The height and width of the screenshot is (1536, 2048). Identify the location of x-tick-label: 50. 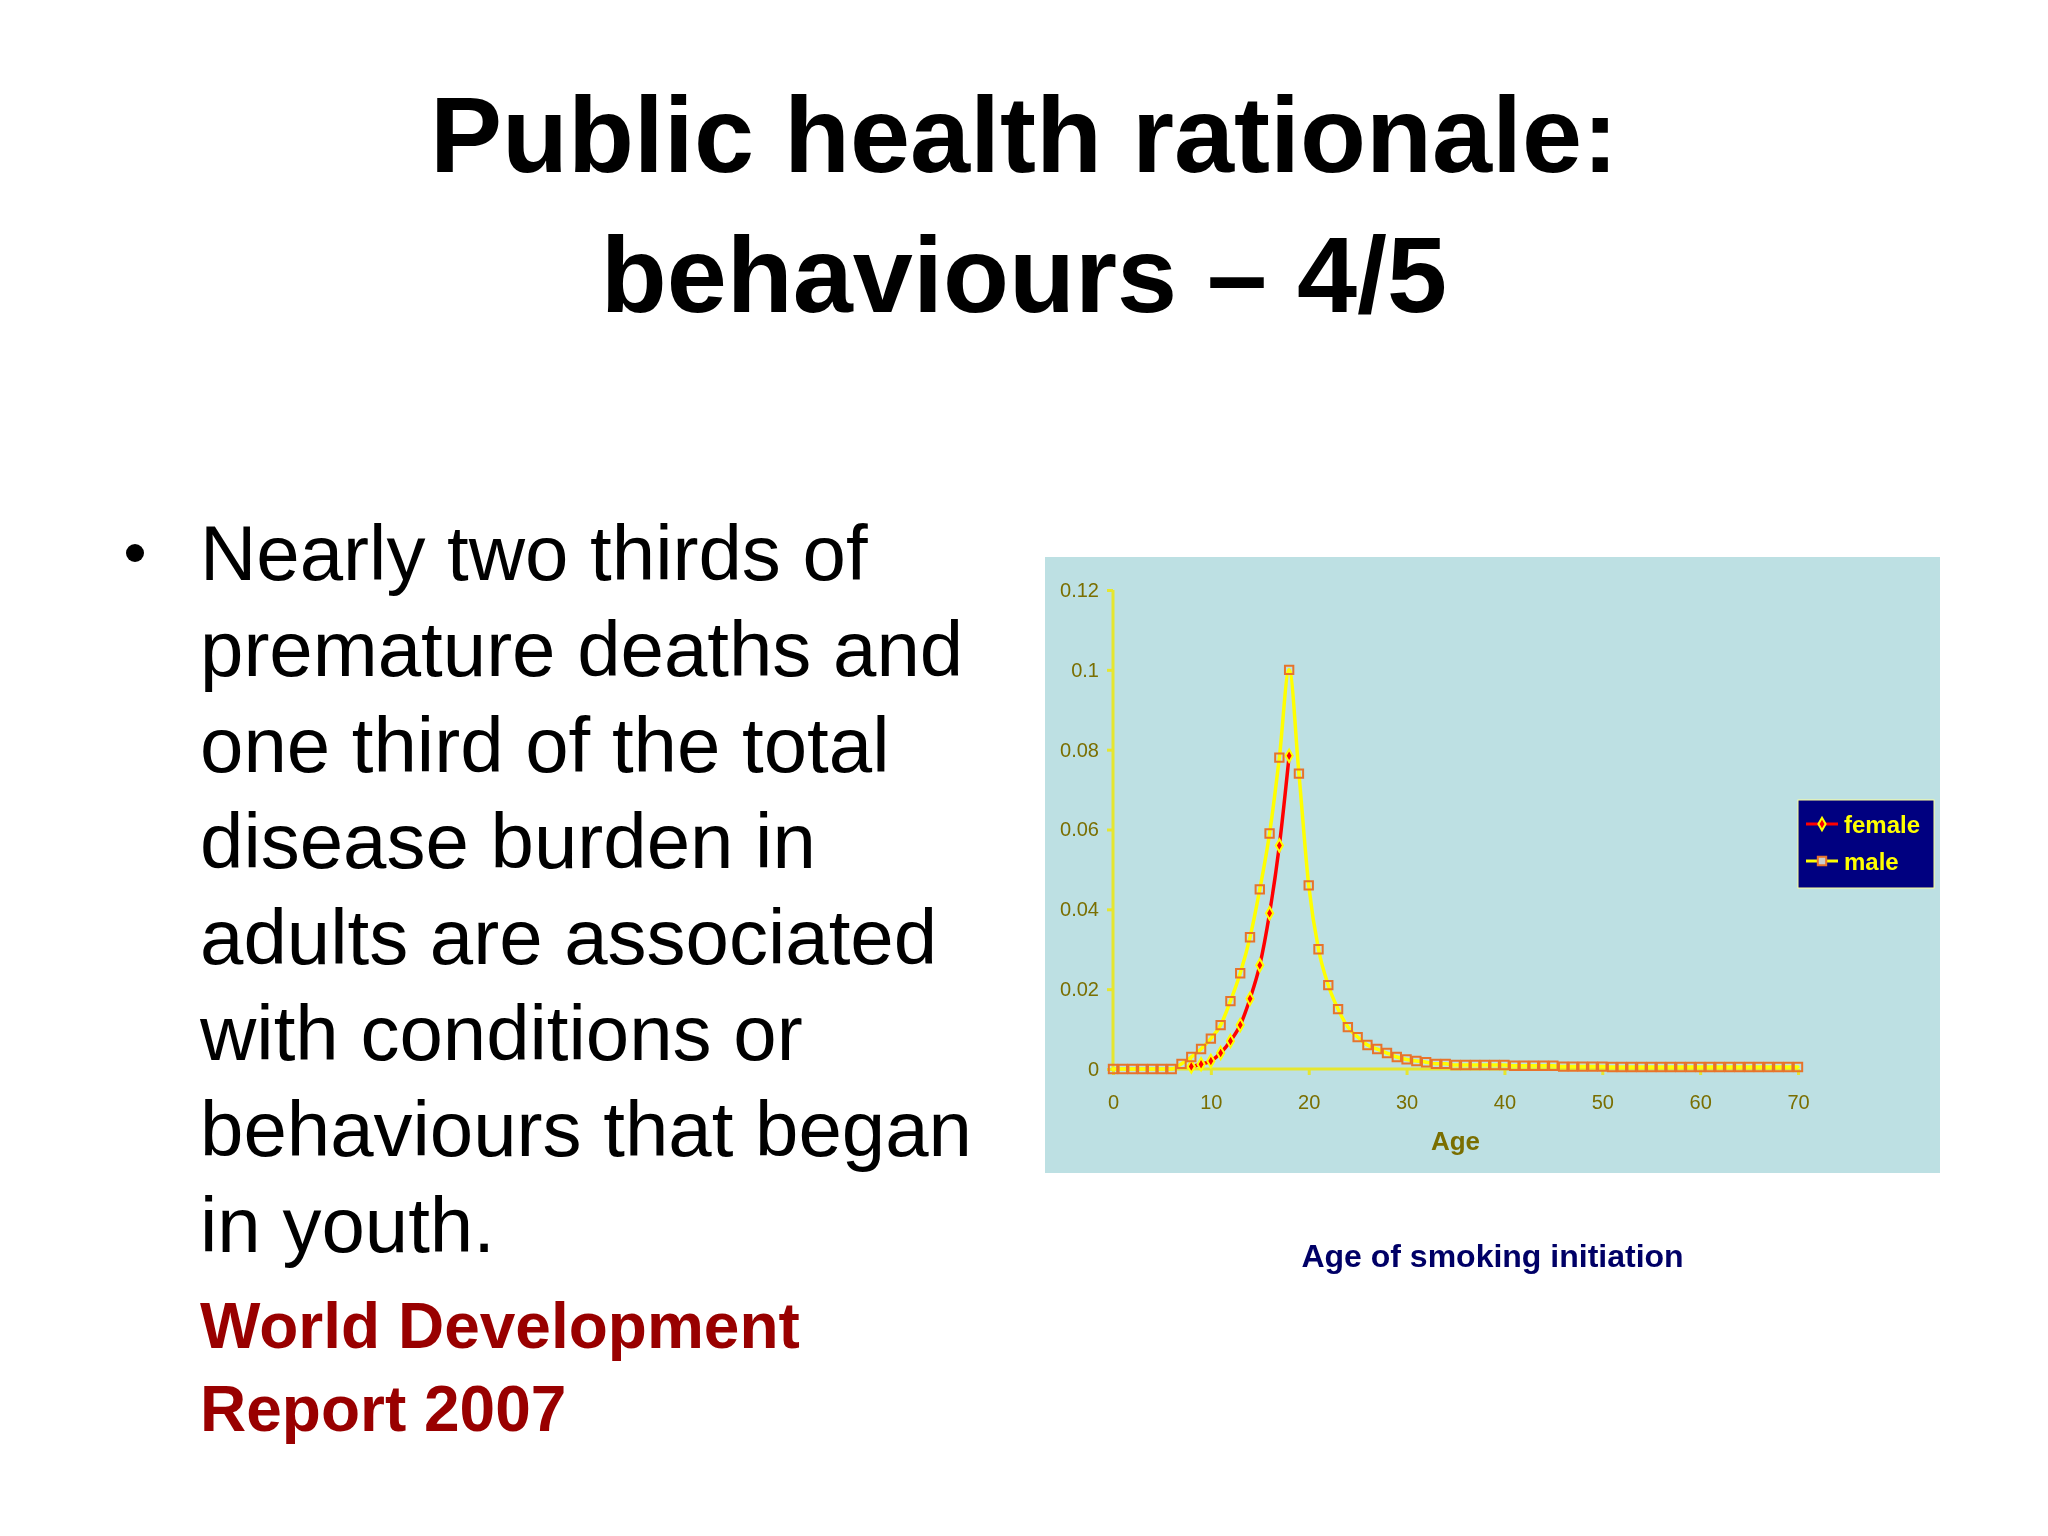
(1602, 1102).